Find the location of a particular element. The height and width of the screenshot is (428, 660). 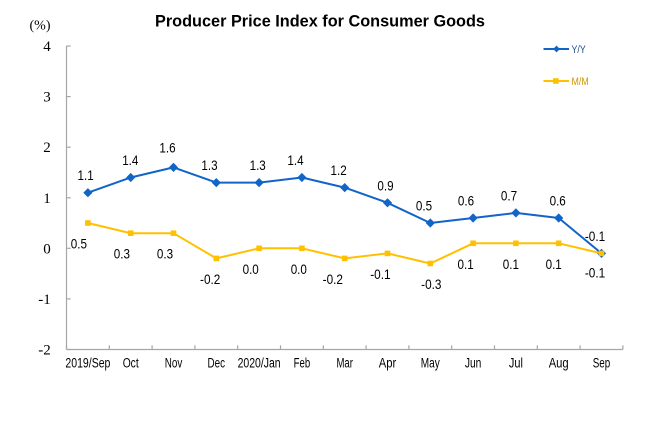

svg-text: 0.9 is located at coordinates (385, 185).